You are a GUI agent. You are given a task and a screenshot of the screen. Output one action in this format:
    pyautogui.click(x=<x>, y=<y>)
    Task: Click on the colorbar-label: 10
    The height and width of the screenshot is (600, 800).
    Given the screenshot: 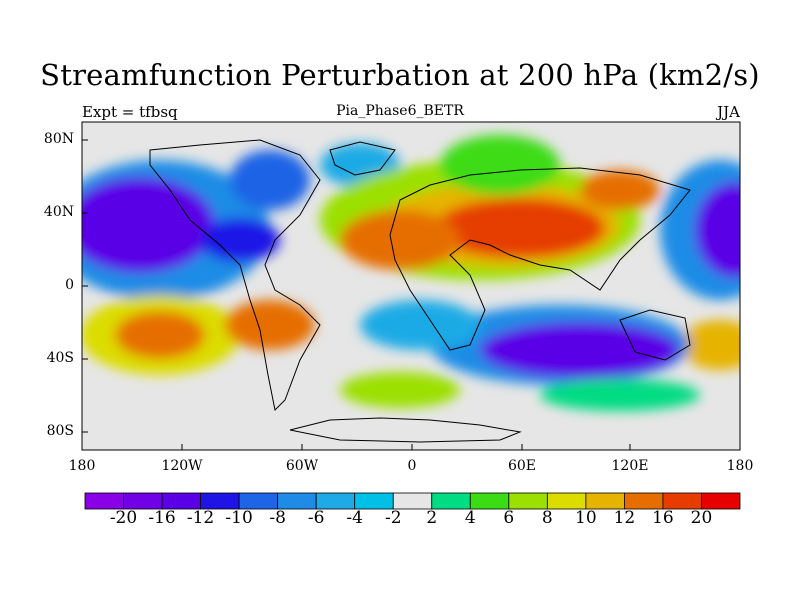 What is the action you would take?
    pyautogui.click(x=586, y=518)
    